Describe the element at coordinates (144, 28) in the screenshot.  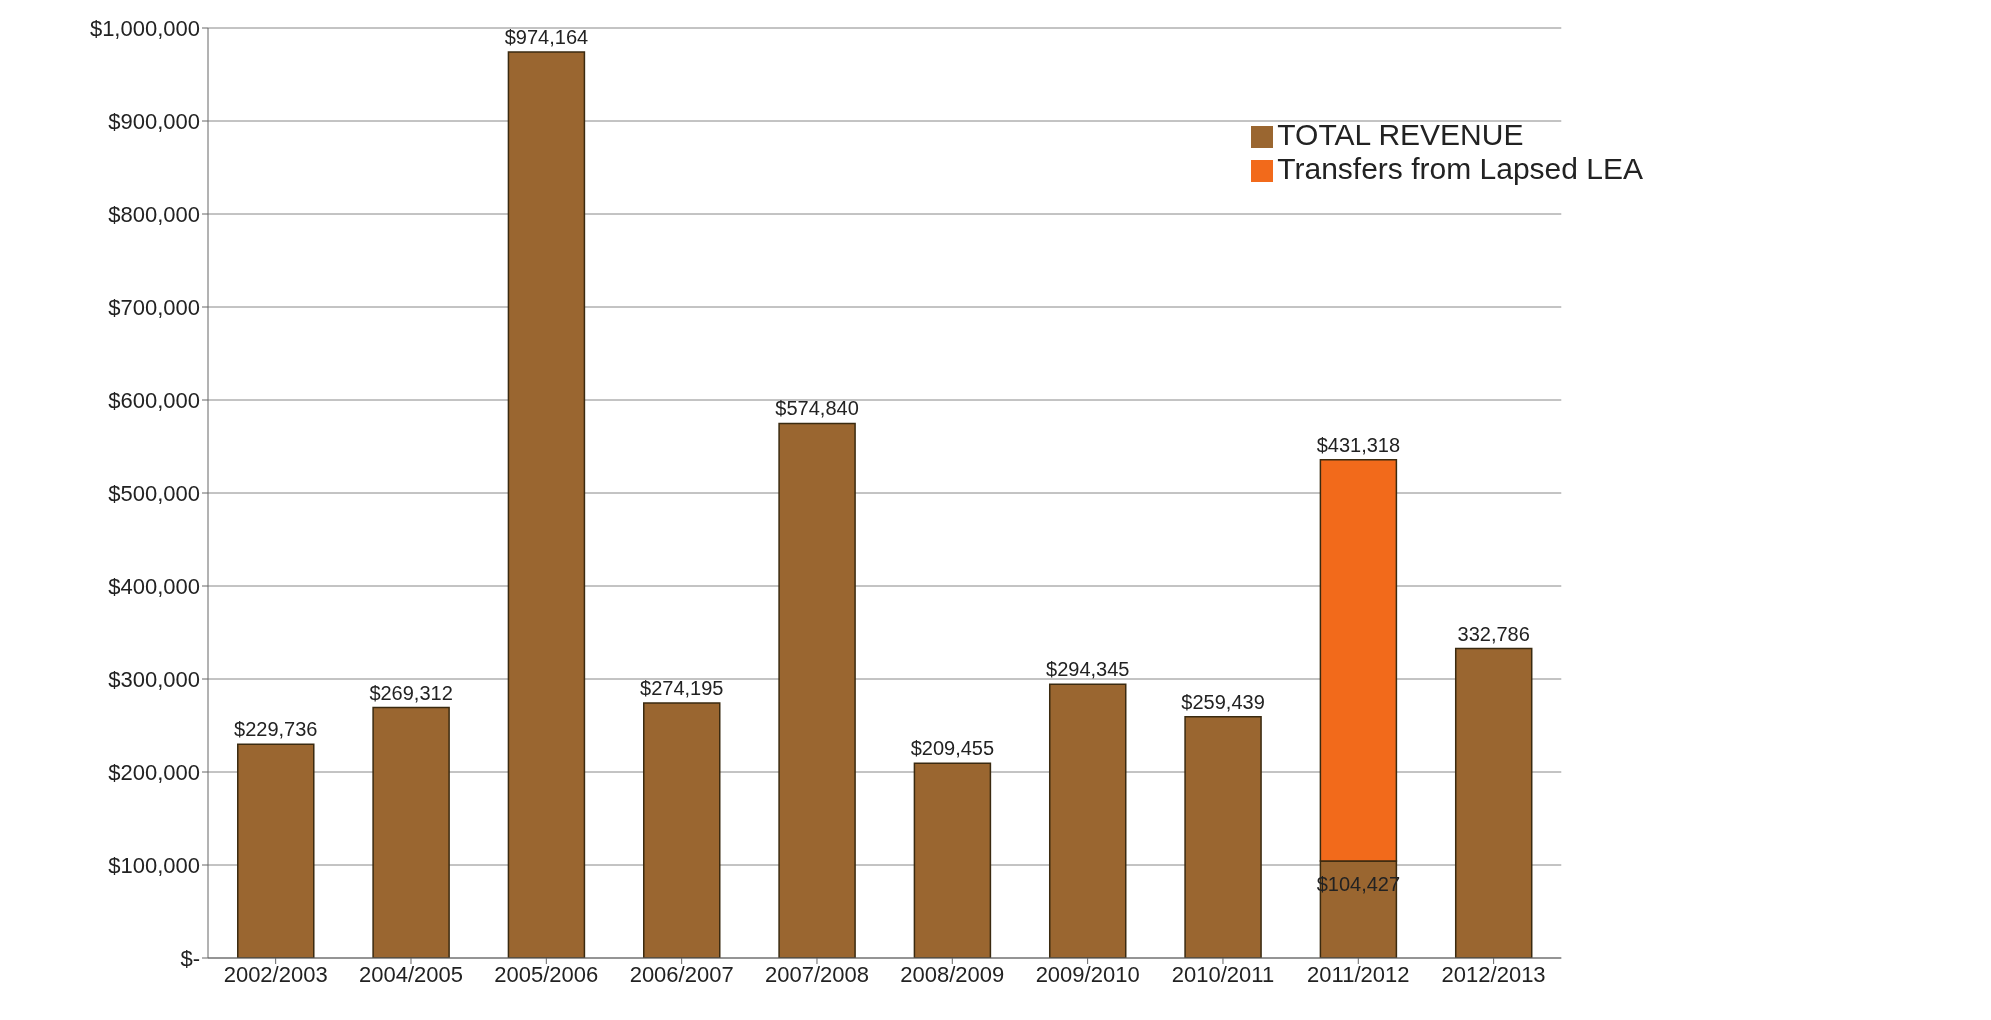
I see `y-tick-label: $1,000,000` at that location.